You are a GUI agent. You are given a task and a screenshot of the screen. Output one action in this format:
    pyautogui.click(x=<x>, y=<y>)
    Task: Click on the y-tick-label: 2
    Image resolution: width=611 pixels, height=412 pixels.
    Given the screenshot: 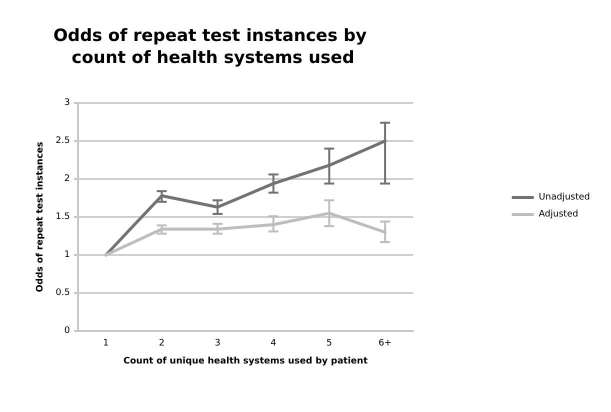 What is the action you would take?
    pyautogui.click(x=67, y=179)
    